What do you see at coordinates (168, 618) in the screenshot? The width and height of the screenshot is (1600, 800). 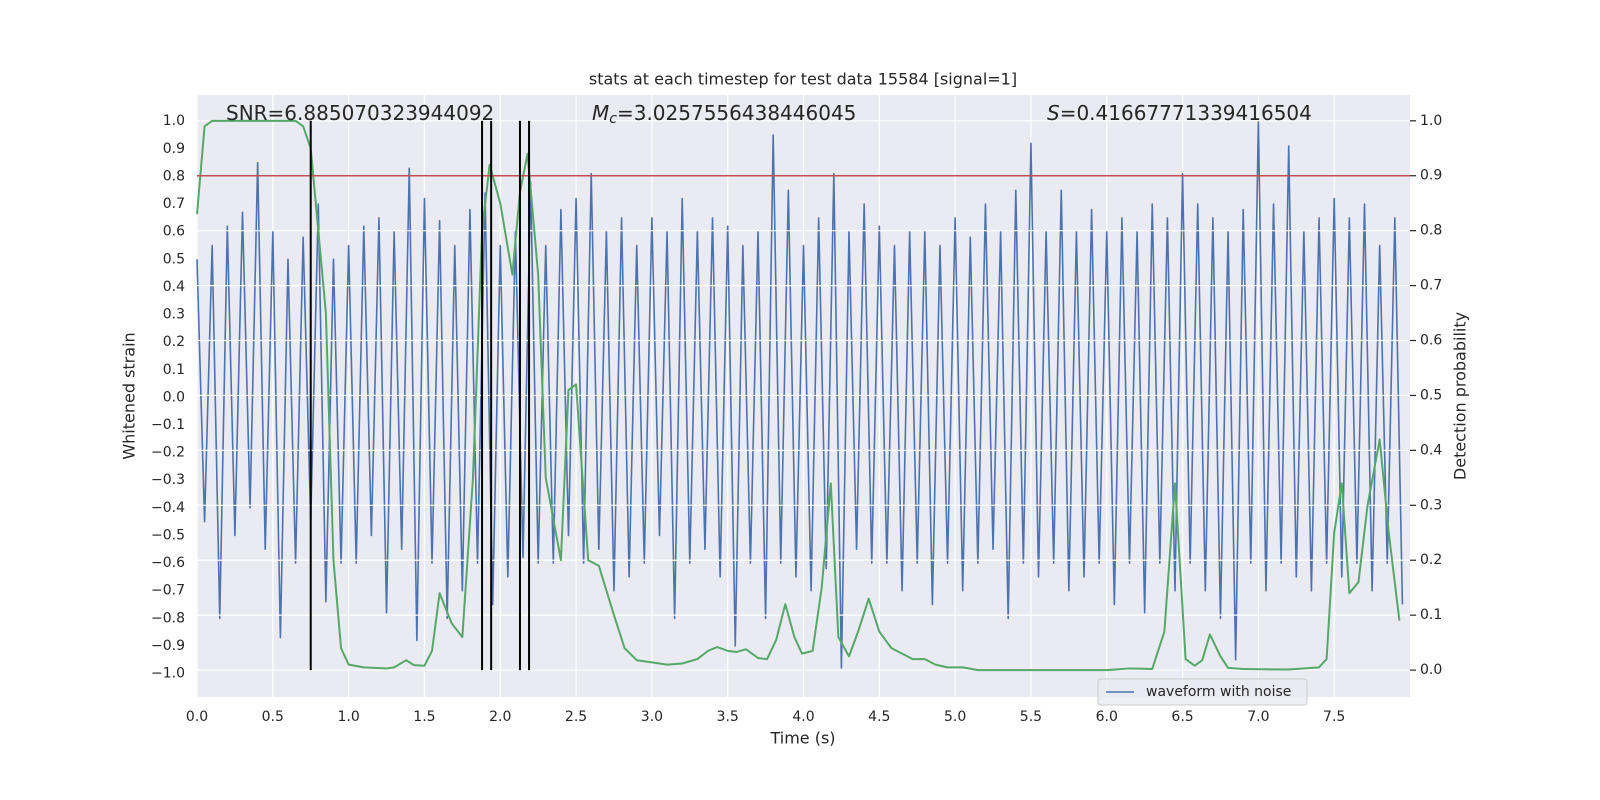 I see `y-tick-label: −0.8` at bounding box center [168, 618].